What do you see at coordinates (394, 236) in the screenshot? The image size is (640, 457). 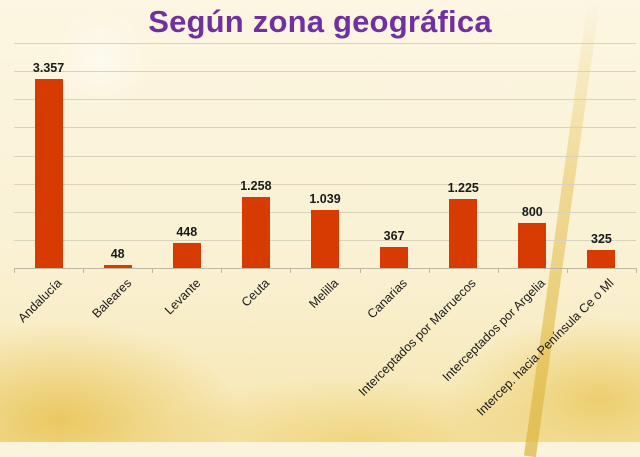 I see `data-label: 367` at bounding box center [394, 236].